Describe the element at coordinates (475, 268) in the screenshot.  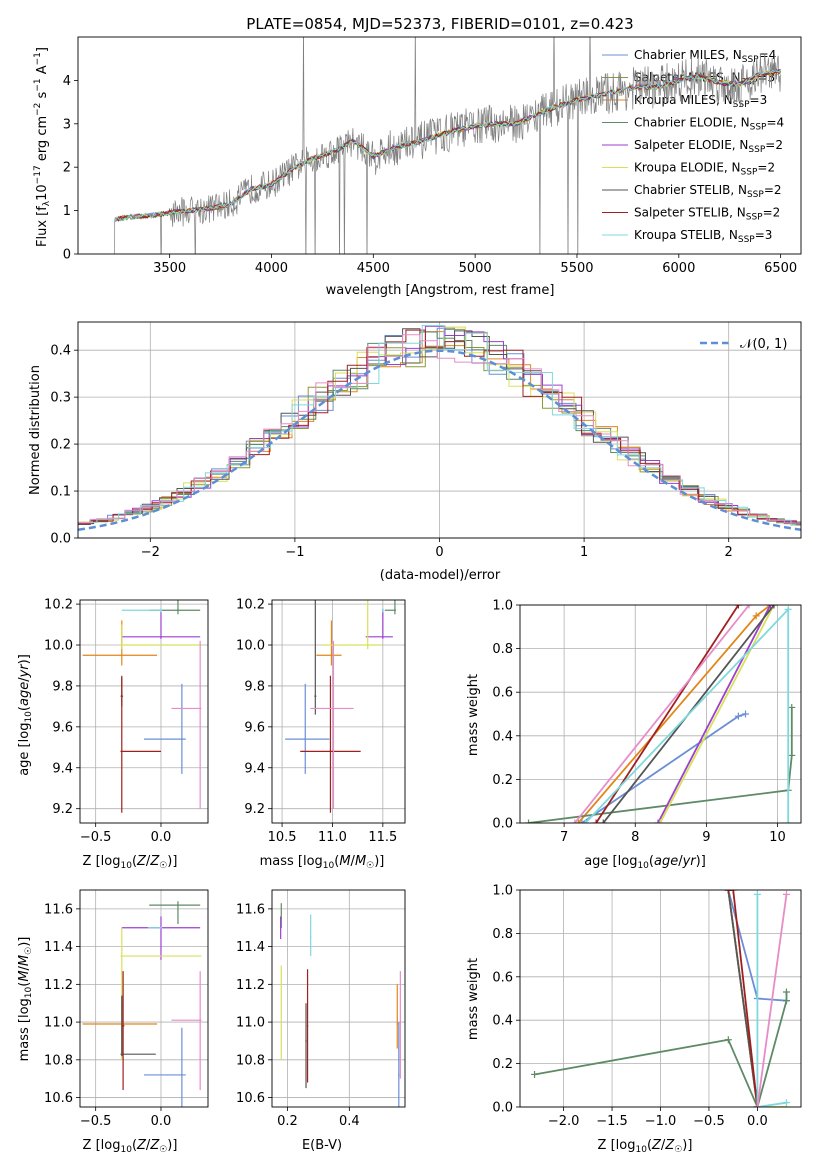
I see `spectrum-x-tick-label: 5000` at that location.